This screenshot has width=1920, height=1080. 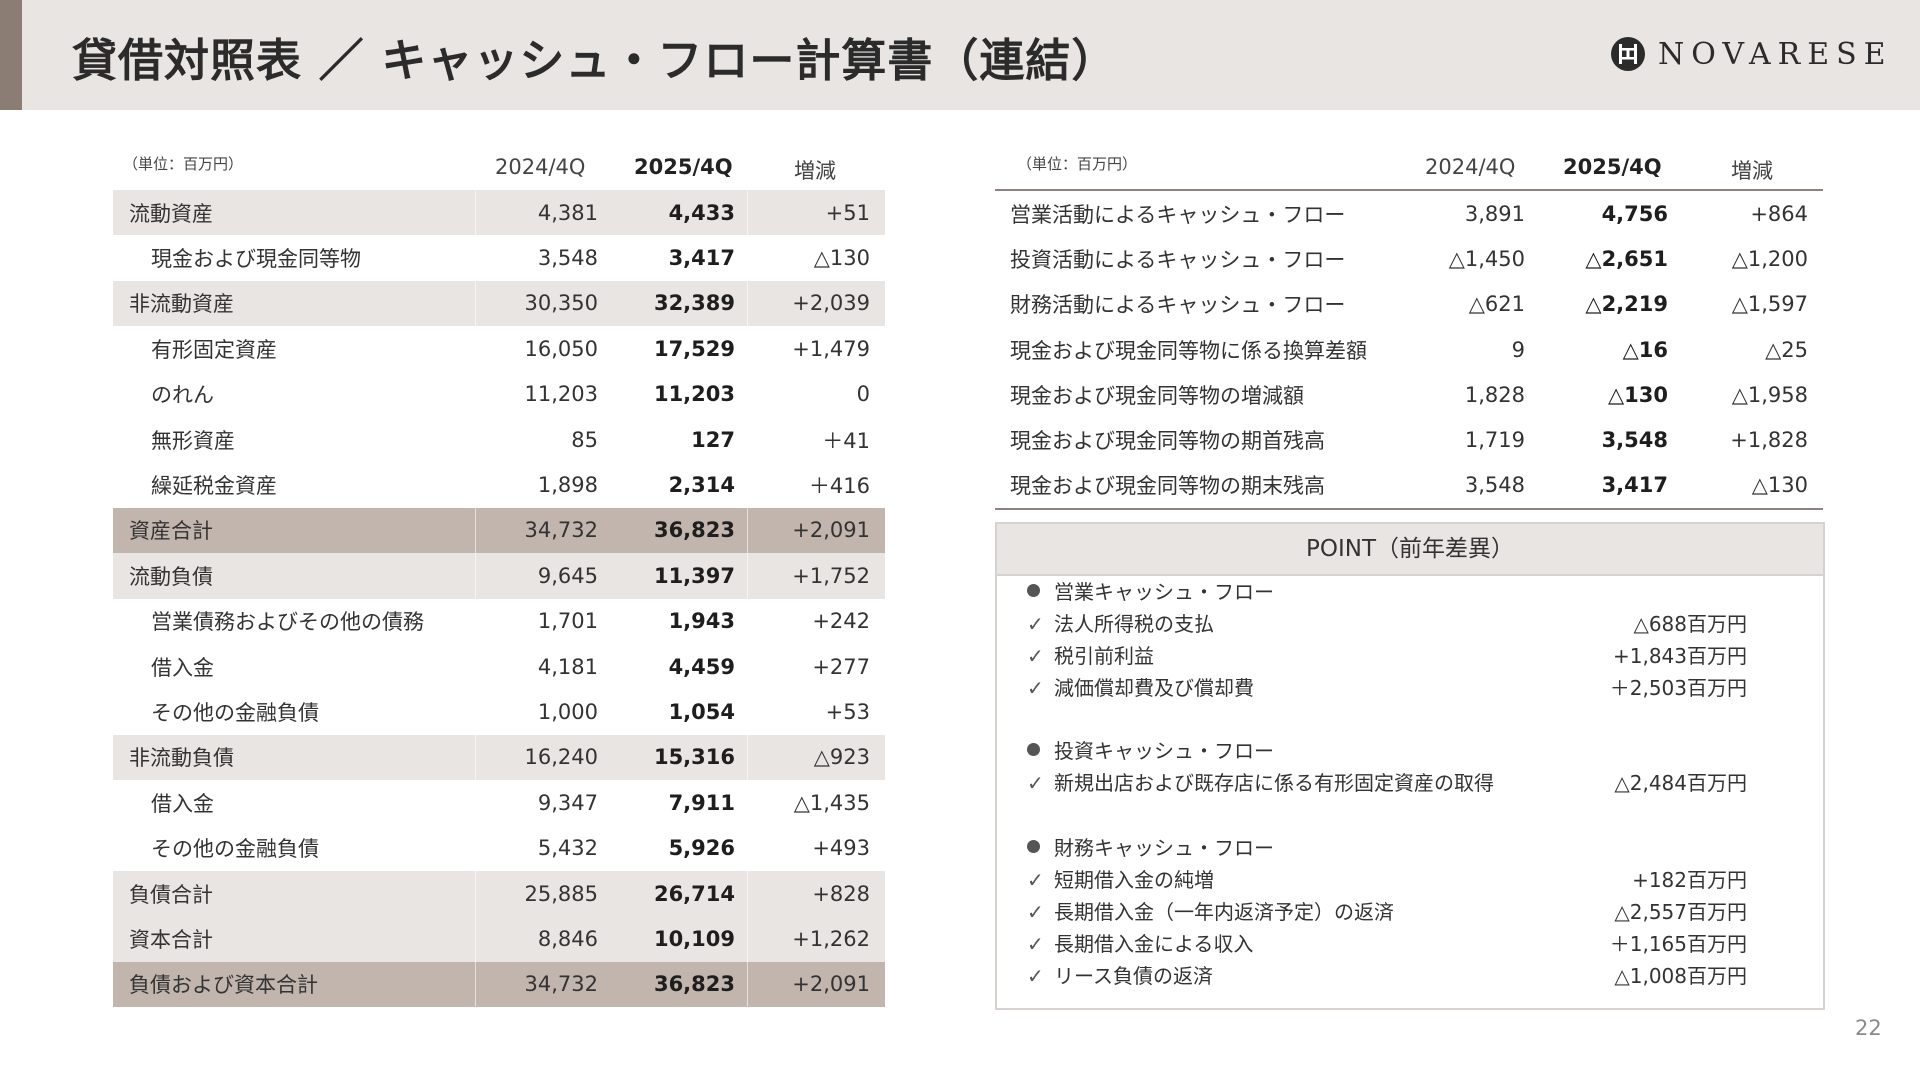 What do you see at coordinates (214, 349) in the screenshot?
I see `row-label: 有形固定資産` at bounding box center [214, 349].